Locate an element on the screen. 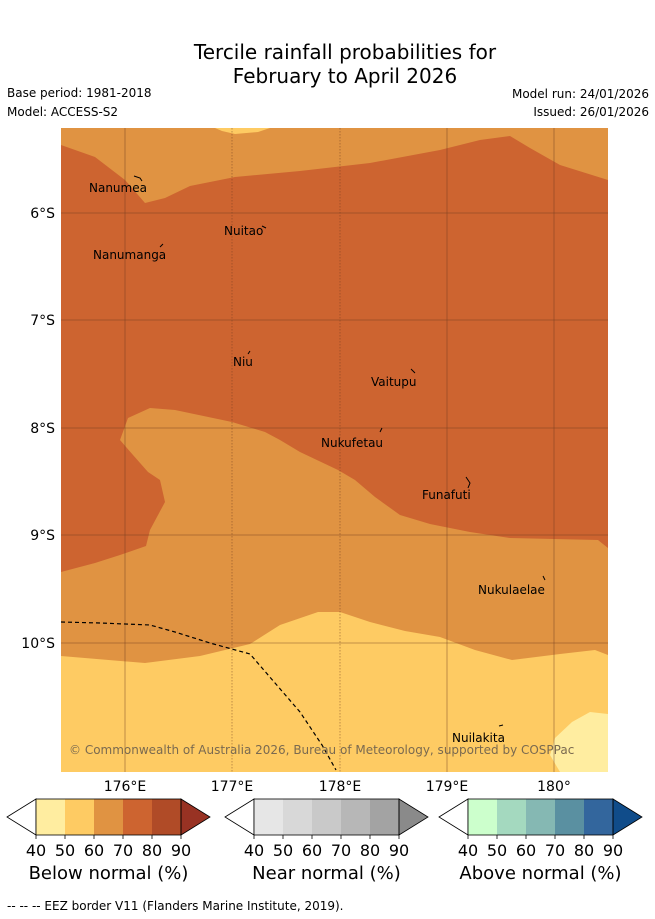  place-label: Nukulaelae is located at coordinates (511, 590).